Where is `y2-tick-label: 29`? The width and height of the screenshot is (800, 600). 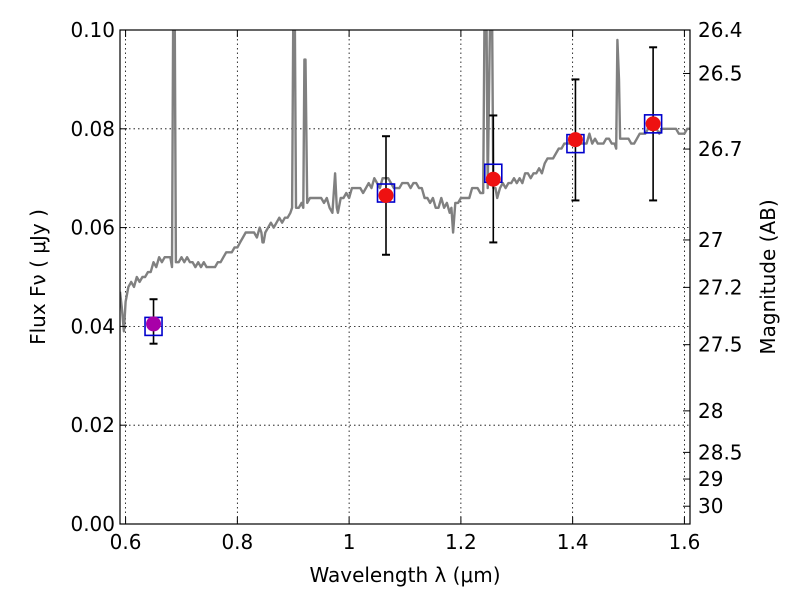
y2-tick-label: 29 is located at coordinates (710, 479).